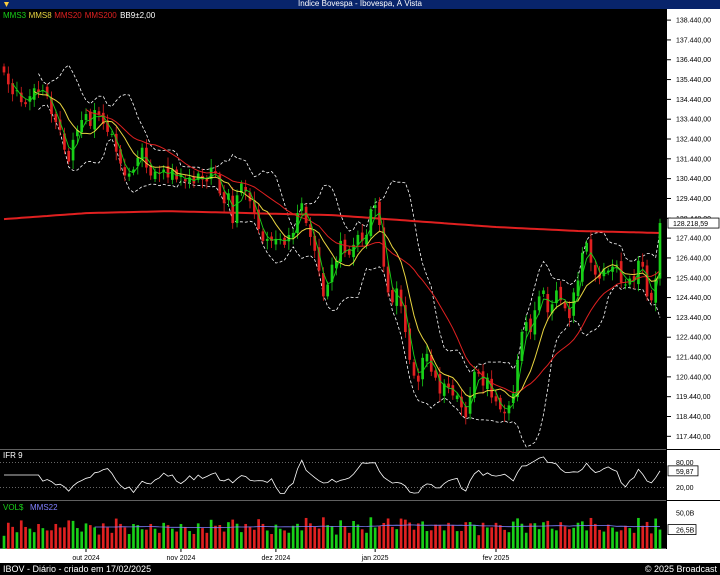  I want to click on vol-ma-label: MMS22, so click(44, 507).